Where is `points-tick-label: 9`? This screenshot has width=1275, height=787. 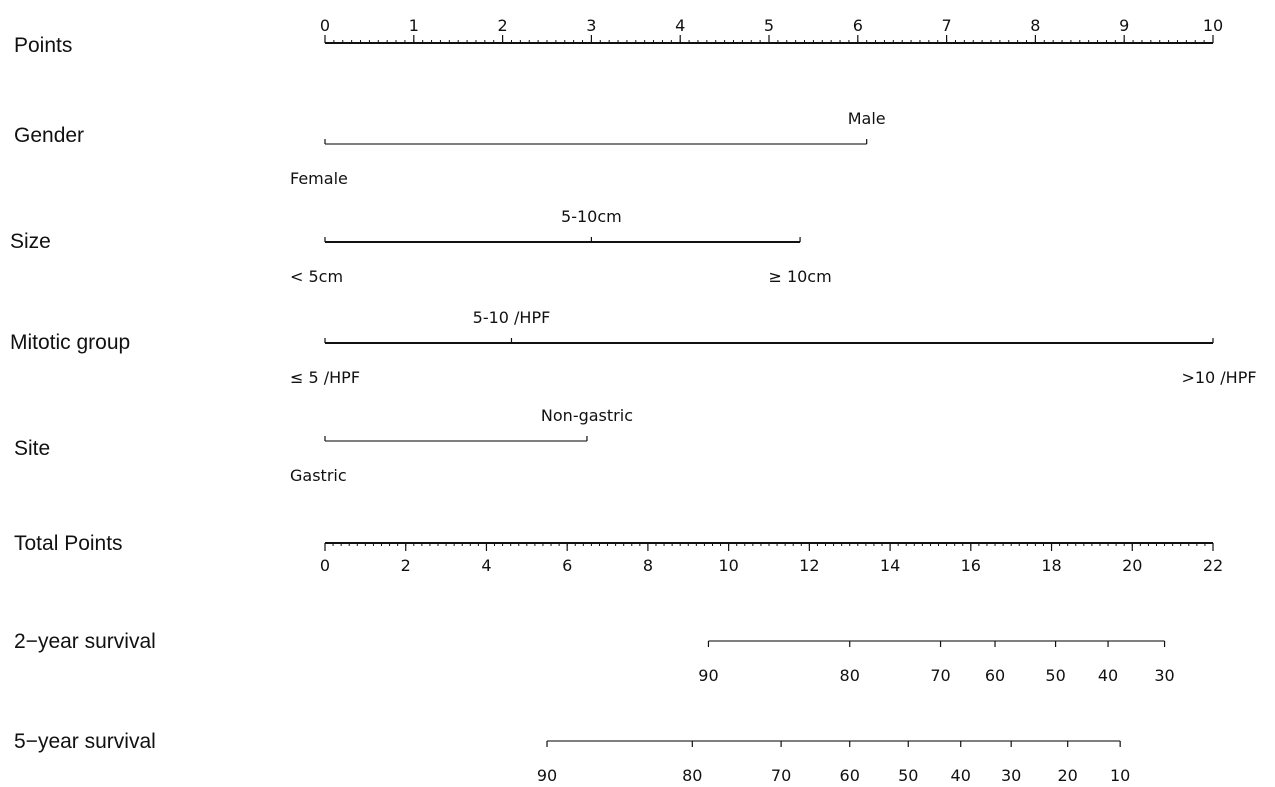
points-tick-label: 9 is located at coordinates (1124, 25).